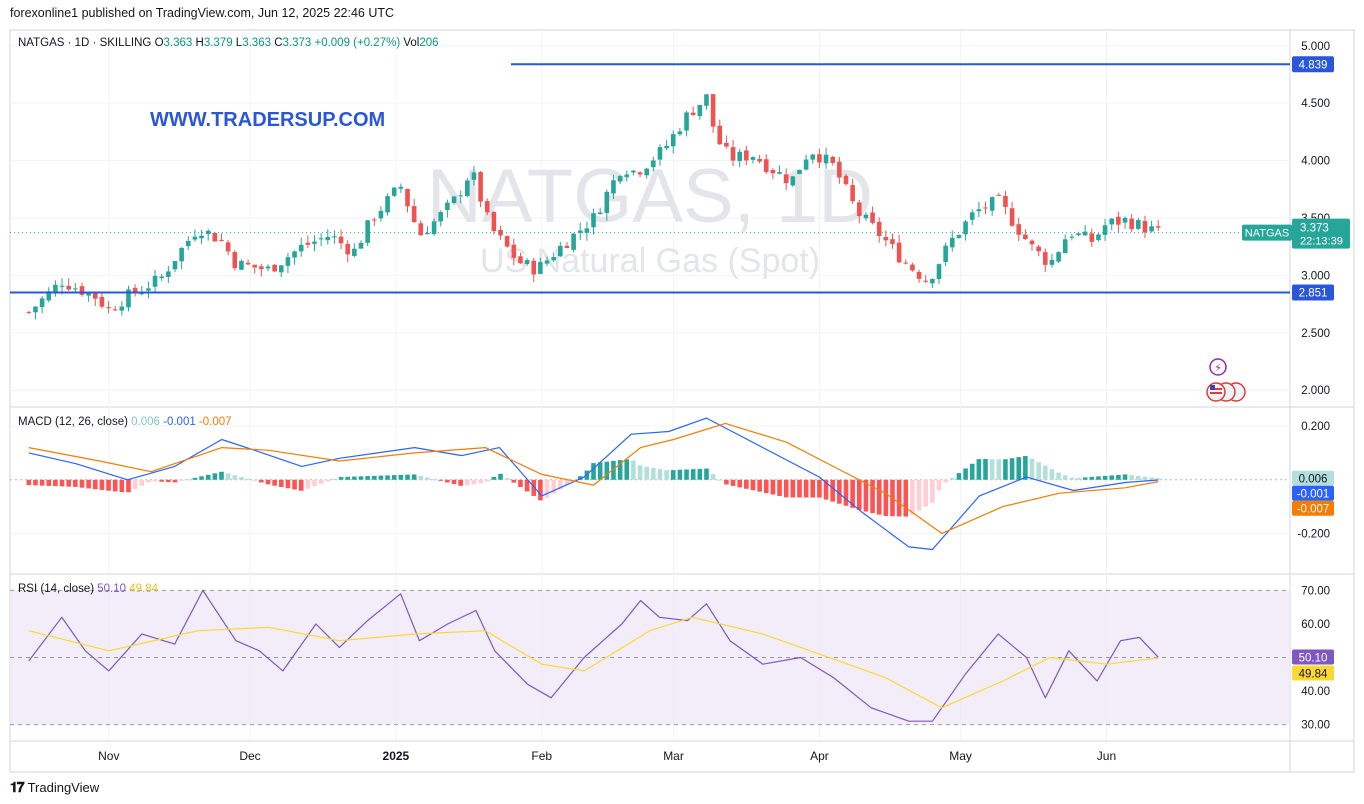 This screenshot has height=804, width=1364. What do you see at coordinates (143, 589) in the screenshot?
I see `rsi-ma-value: 49.84` at bounding box center [143, 589].